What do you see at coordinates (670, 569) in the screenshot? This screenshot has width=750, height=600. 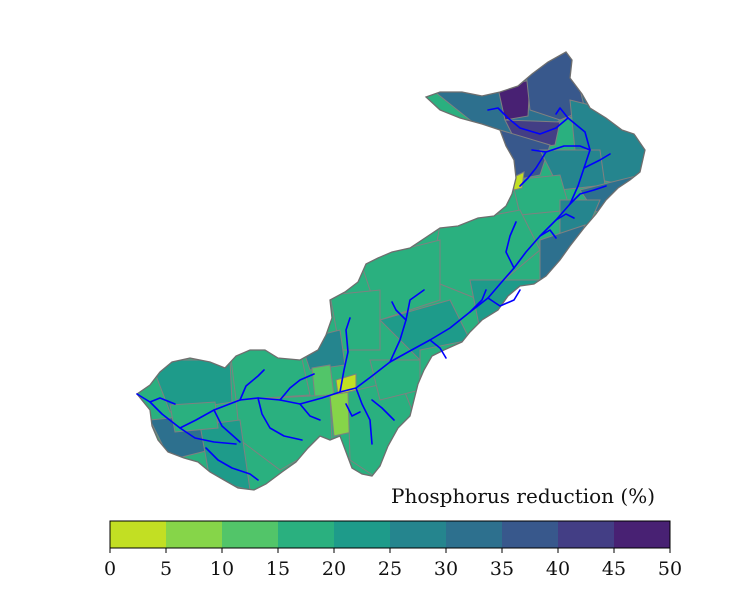 I see `colorbar-tick-label: 50` at bounding box center [670, 569].